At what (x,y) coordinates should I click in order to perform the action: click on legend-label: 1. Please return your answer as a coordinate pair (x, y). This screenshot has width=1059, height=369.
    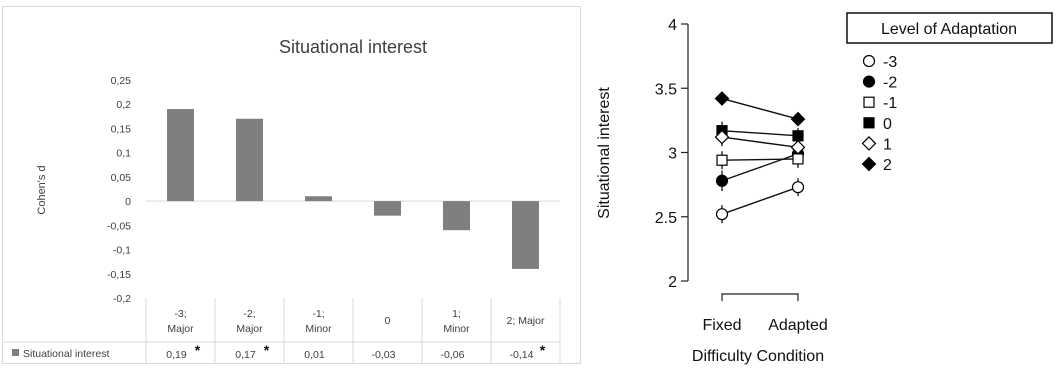
    Looking at the image, I should click on (887, 144).